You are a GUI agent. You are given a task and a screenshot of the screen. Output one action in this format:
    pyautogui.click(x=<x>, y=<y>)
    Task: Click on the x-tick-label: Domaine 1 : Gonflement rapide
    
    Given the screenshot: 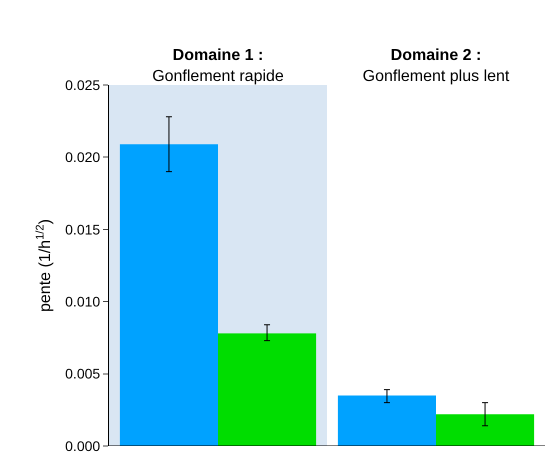 What is the action you would take?
    pyautogui.click(x=218, y=66)
    